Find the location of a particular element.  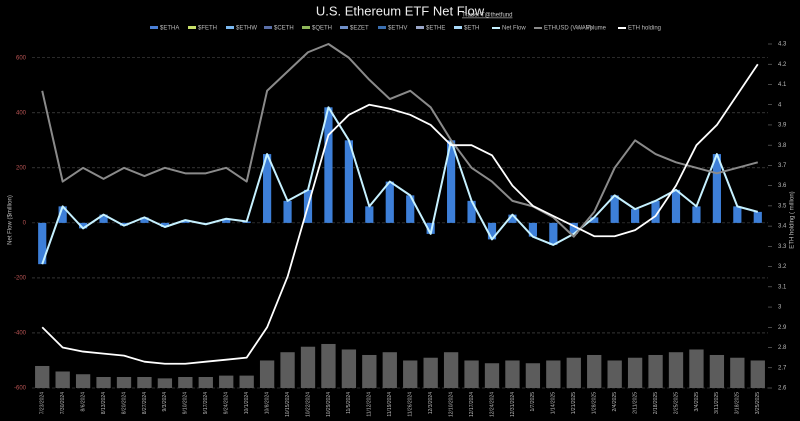

x-tick-label: 9/24/2024 is located at coordinates (227, 403).